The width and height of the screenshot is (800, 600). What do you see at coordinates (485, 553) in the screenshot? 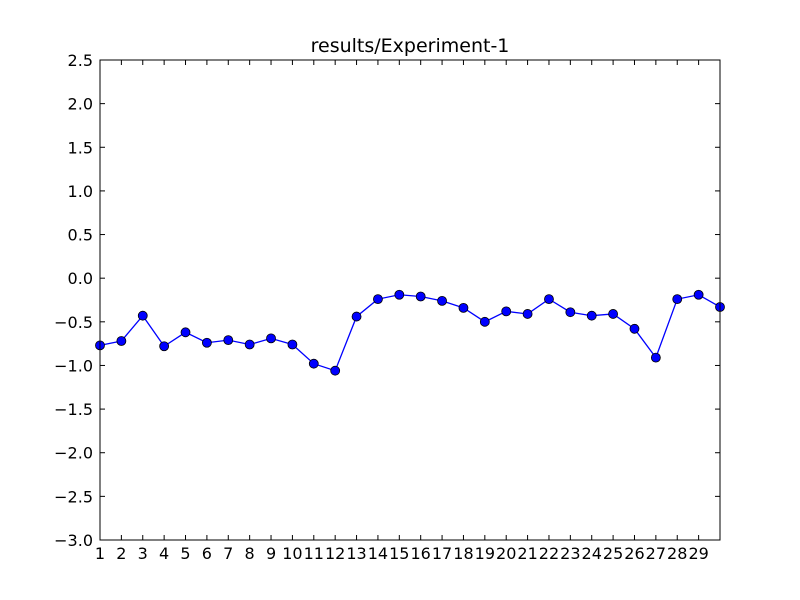
I see `x-tick-label: 19` at bounding box center [485, 553].